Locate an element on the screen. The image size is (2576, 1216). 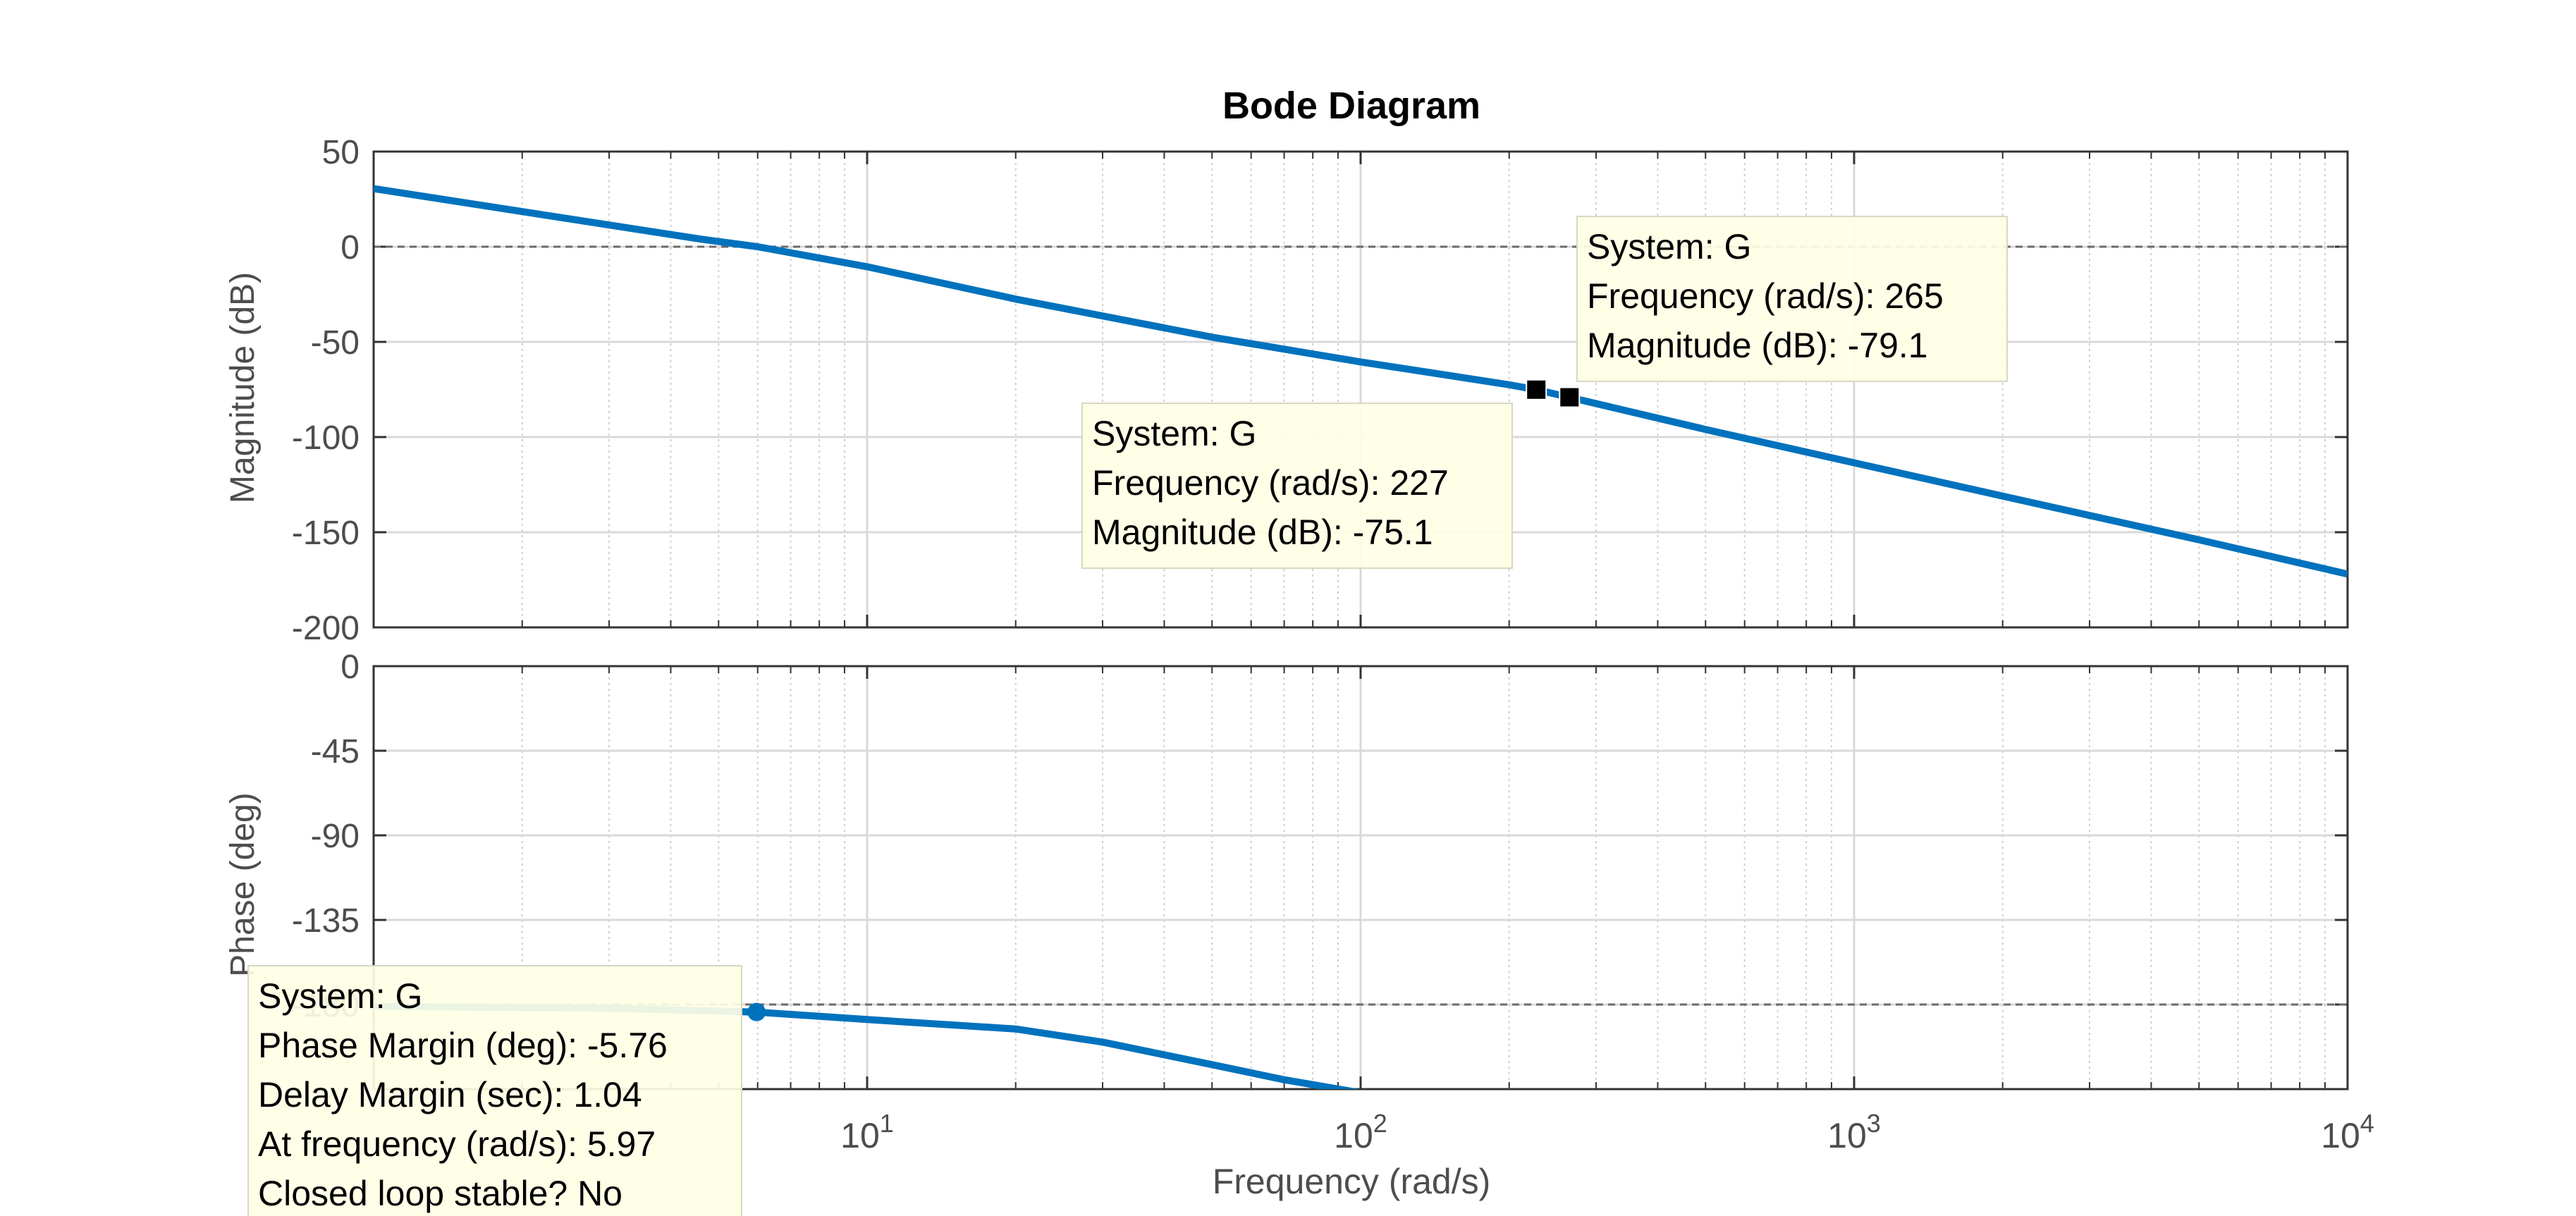
y-tick-label: -45 is located at coordinates (335, 751).